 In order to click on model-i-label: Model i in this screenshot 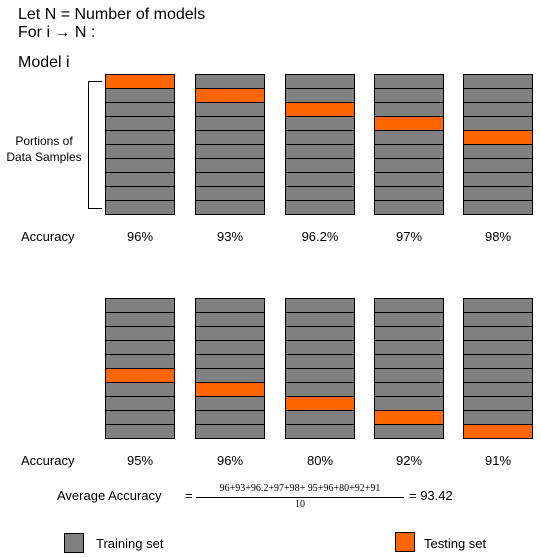, I will do `click(44, 62)`.